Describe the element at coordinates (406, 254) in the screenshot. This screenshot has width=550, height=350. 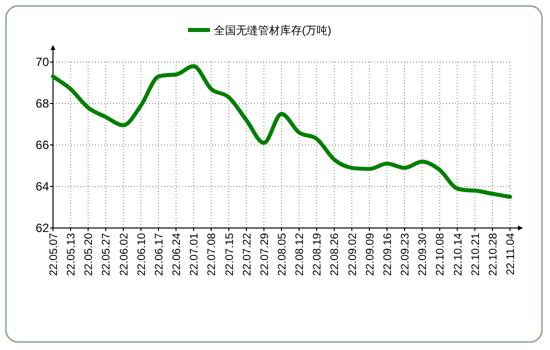
I see `x-tick-label: 22.09.23` at that location.